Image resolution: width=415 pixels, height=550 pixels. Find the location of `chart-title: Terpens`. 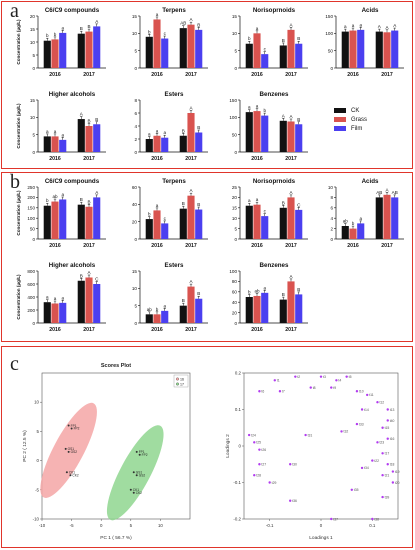

chart-title: Terpens is located at coordinates (174, 181).